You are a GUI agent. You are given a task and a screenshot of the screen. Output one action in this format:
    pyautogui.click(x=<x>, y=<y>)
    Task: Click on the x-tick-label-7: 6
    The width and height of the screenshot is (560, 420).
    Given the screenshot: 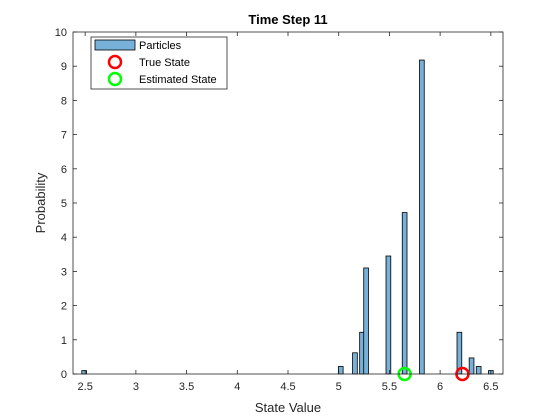 What is the action you would take?
    pyautogui.click(x=440, y=387)
    